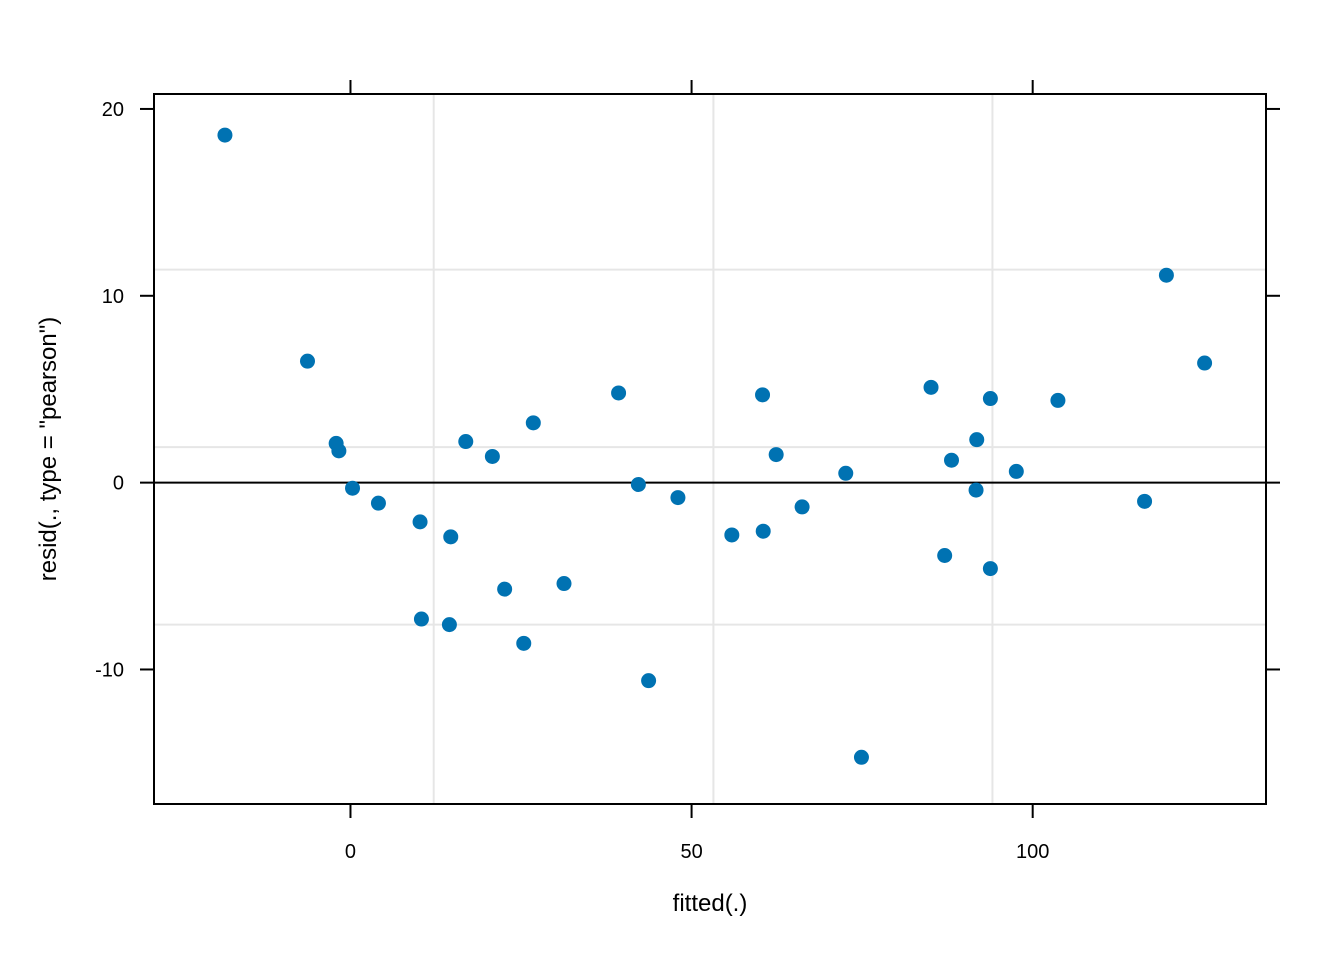 This screenshot has height=960, width=1344. What do you see at coordinates (113, 110) in the screenshot?
I see `y-tick-label-3: 20` at bounding box center [113, 110].